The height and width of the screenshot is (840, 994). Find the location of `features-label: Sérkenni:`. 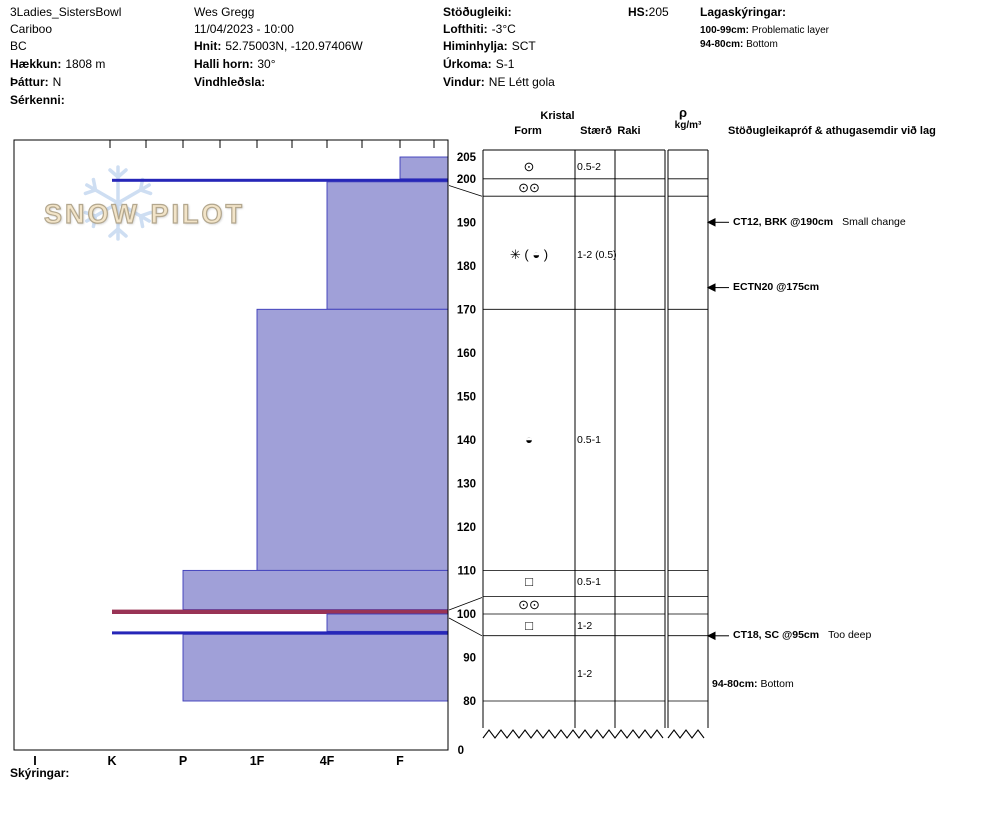

features-label: Sérkenni: is located at coordinates (37, 100).